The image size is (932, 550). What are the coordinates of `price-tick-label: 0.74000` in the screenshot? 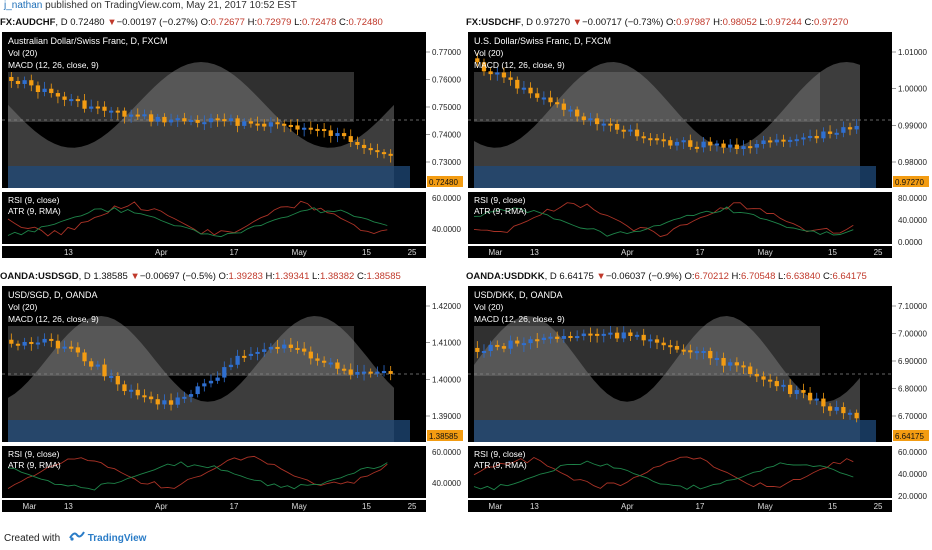 It's located at (446, 135).